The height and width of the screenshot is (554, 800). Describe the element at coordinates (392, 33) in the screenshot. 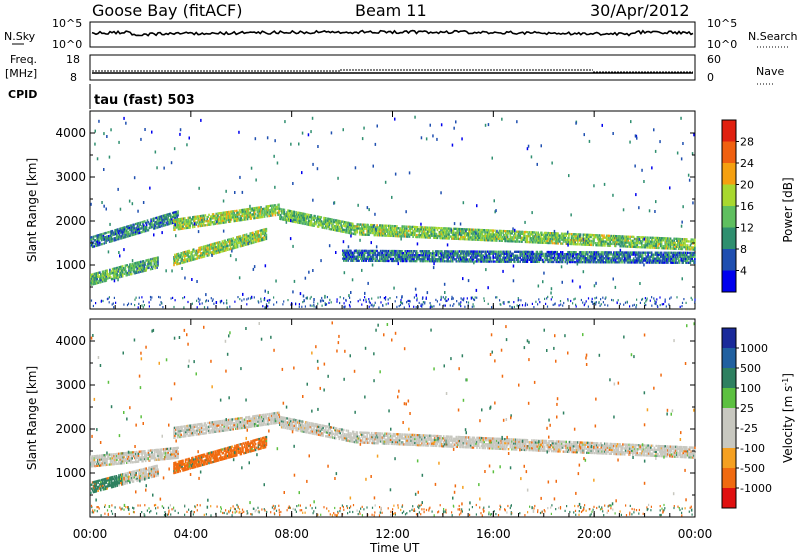

I see `noise-trace` at that location.